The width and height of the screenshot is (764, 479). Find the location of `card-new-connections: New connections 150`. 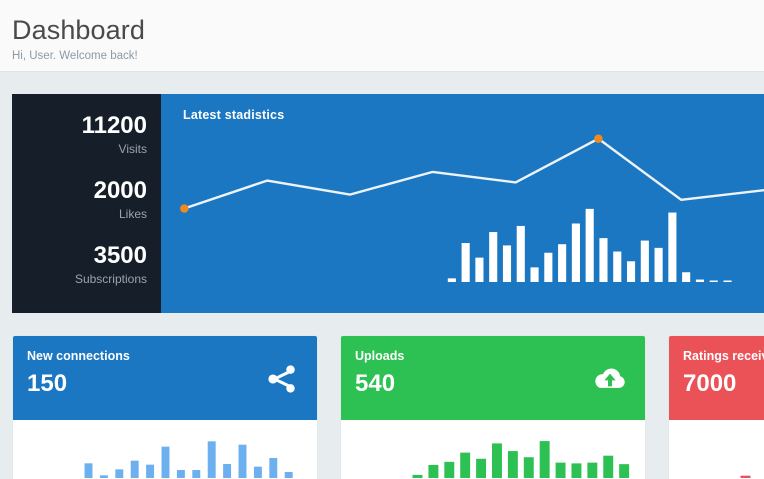

card-new-connections: New connections 150 is located at coordinates (165, 407).